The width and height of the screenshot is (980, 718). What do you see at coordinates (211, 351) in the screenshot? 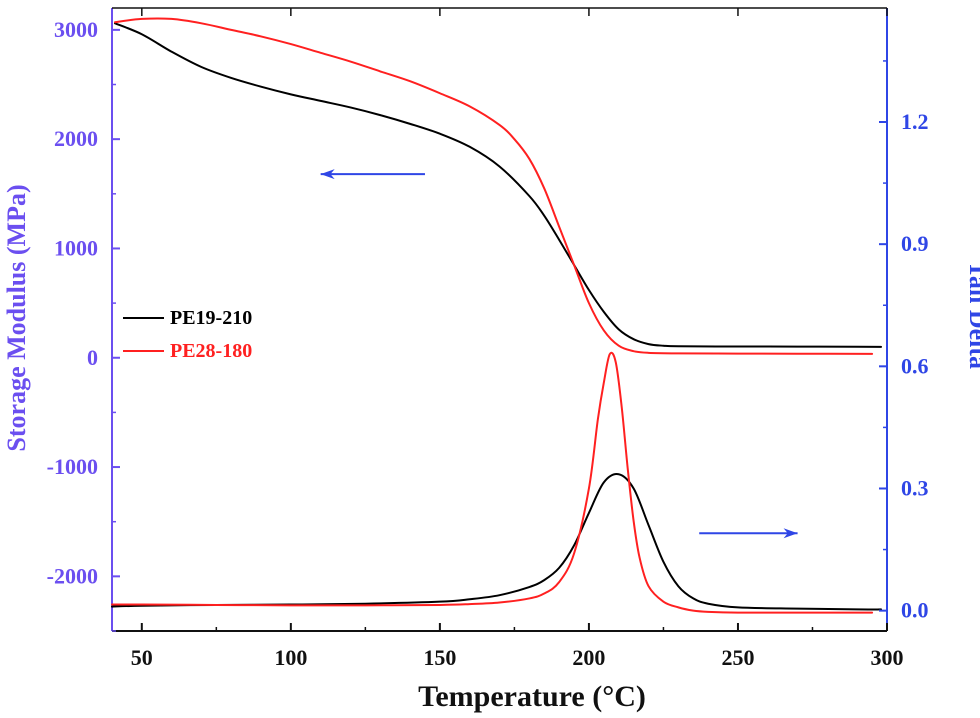
I see `legend-label: PE28-180` at bounding box center [211, 351].